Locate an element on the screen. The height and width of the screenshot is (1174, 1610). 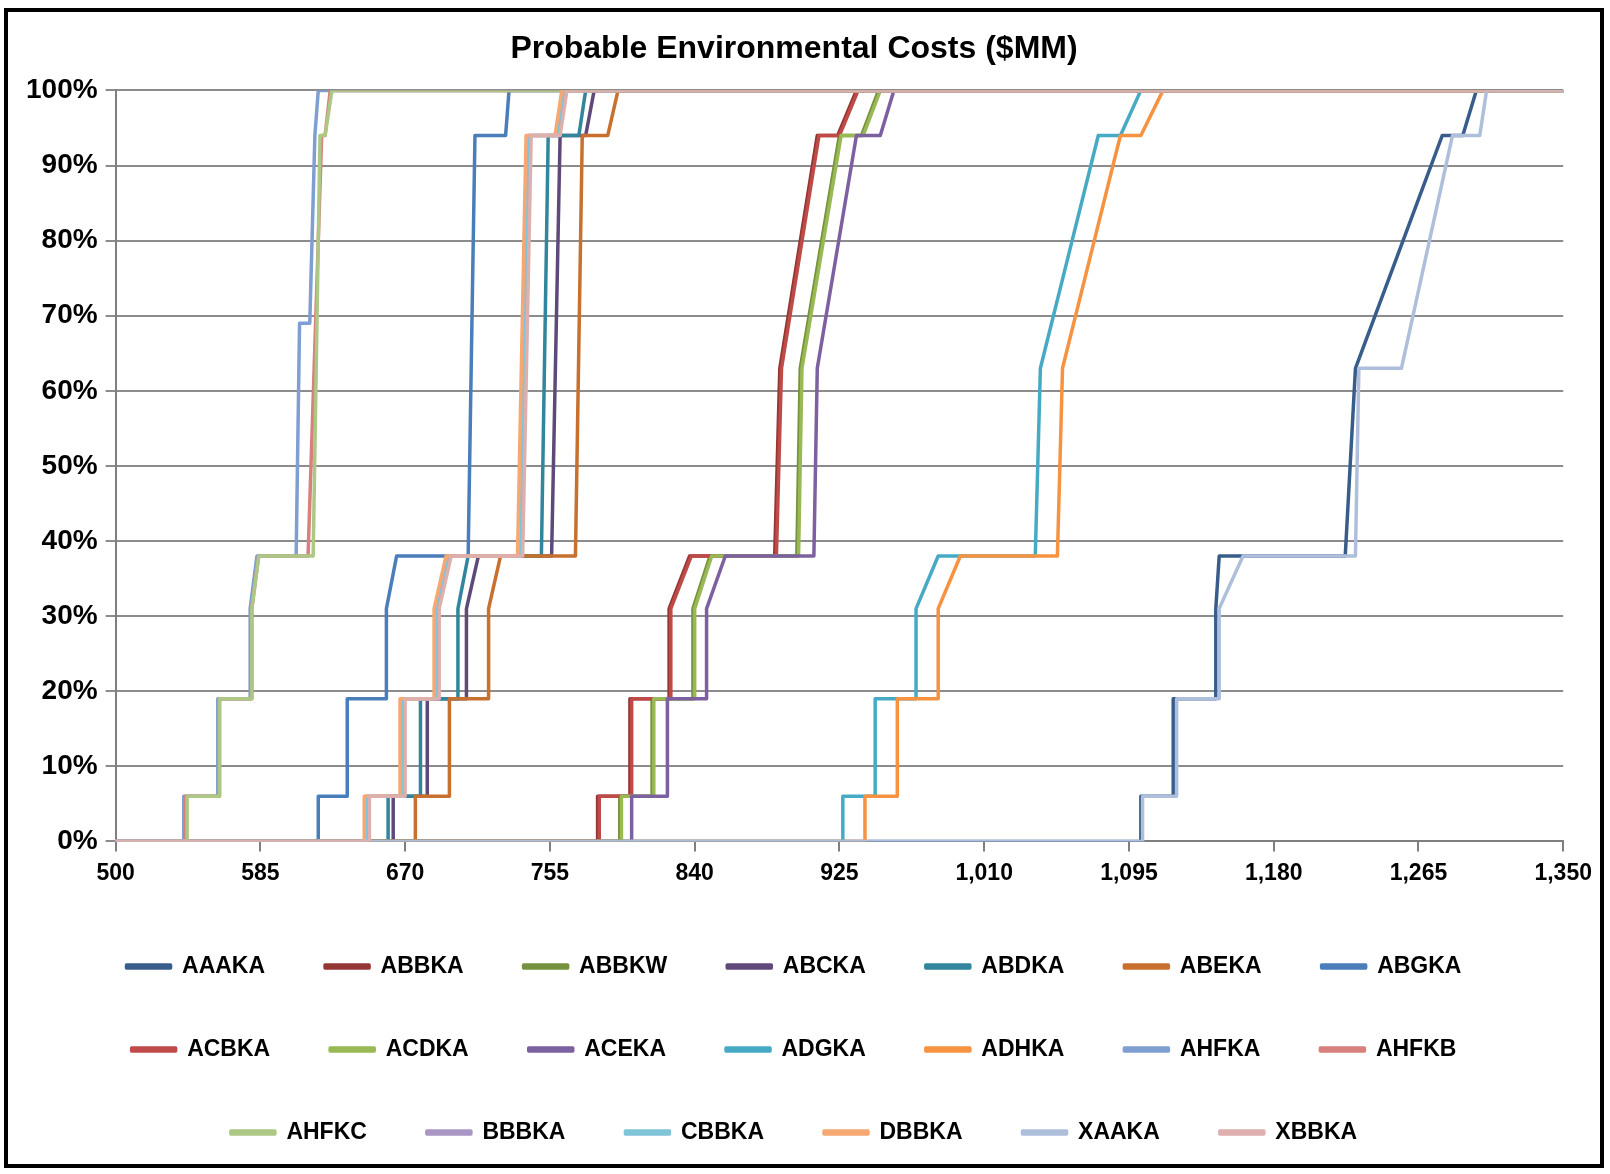
y-tick-label: 10% is located at coordinates (69, 765).